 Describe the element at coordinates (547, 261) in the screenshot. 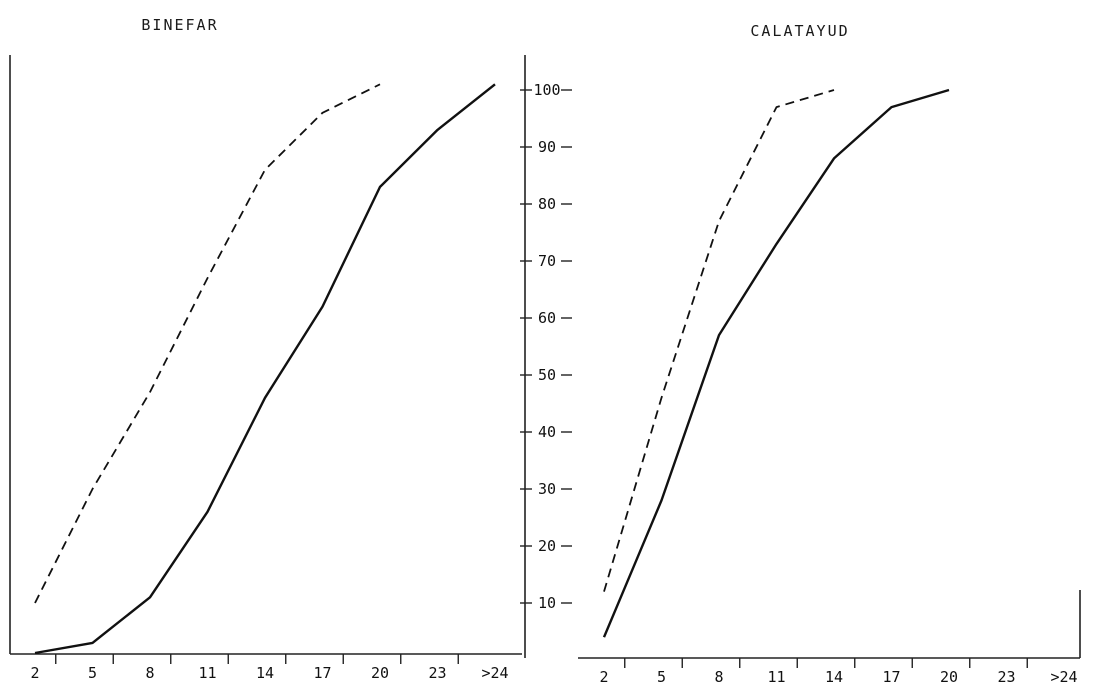

I see `y-tick-label: 70` at that location.